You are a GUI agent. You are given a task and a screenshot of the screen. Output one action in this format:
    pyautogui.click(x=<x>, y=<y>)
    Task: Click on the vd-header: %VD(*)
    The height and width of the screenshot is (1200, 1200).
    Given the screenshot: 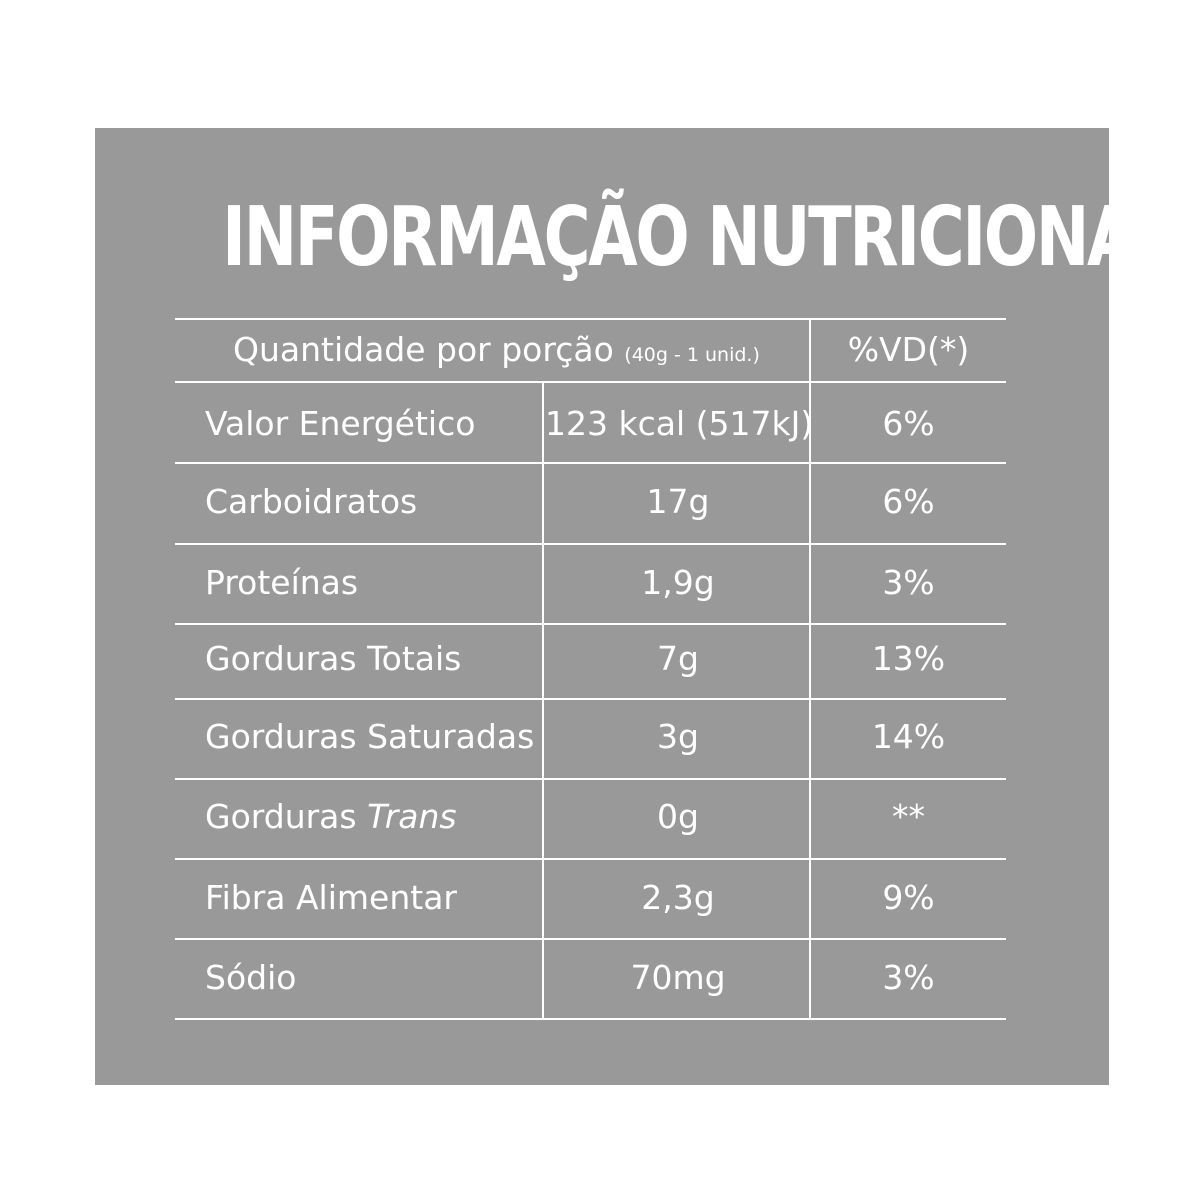 What is the action you would take?
    pyautogui.click(x=908, y=349)
    